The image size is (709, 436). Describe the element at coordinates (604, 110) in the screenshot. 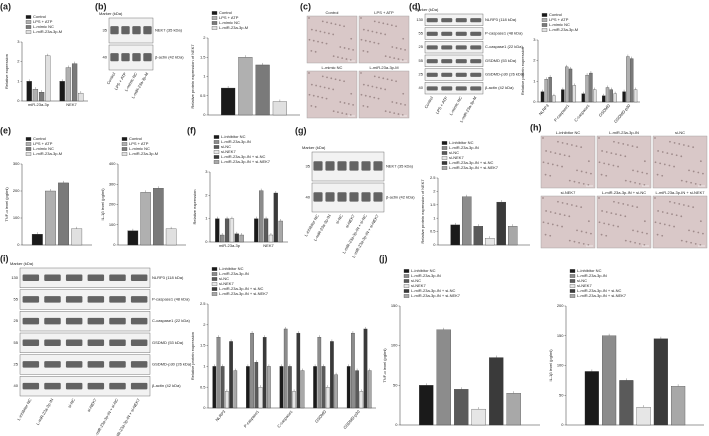

I see `x-tick-label: GSDMD` at that location.